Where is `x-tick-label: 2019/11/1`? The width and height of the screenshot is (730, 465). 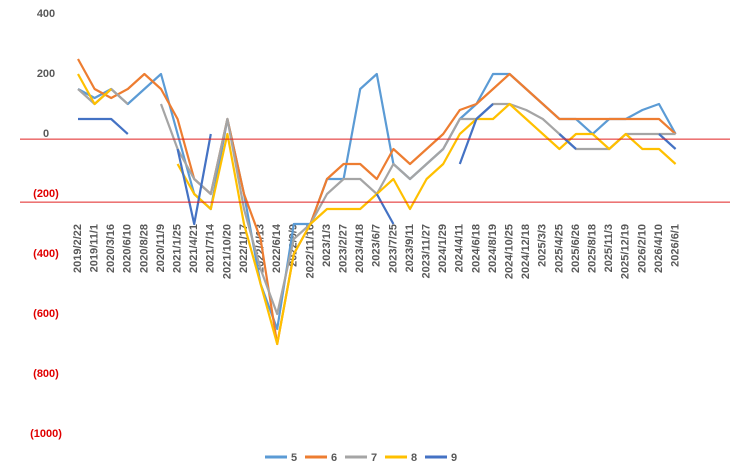
x-tick-label: 2019/11/1 is located at coordinates (95, 248).